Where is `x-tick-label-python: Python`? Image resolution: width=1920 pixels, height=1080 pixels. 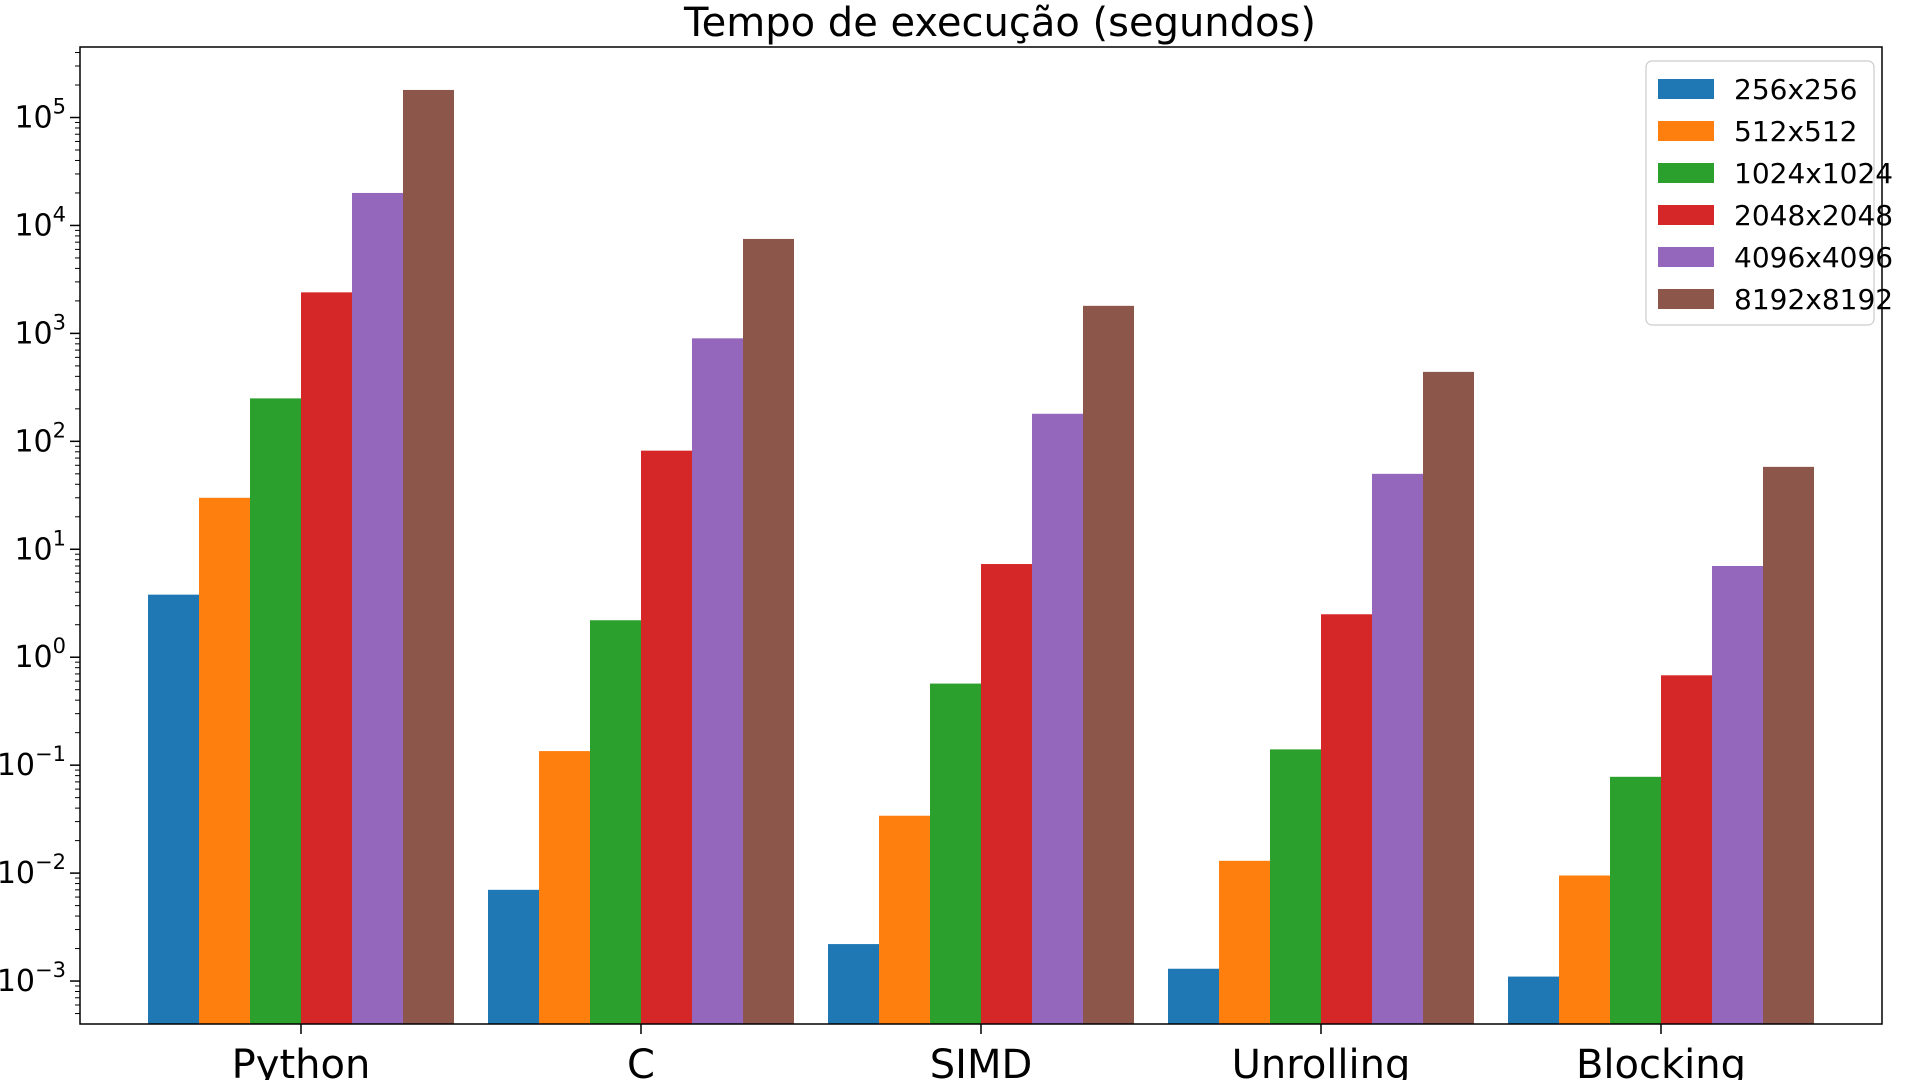 x-tick-label-python: Python is located at coordinates (301, 1061).